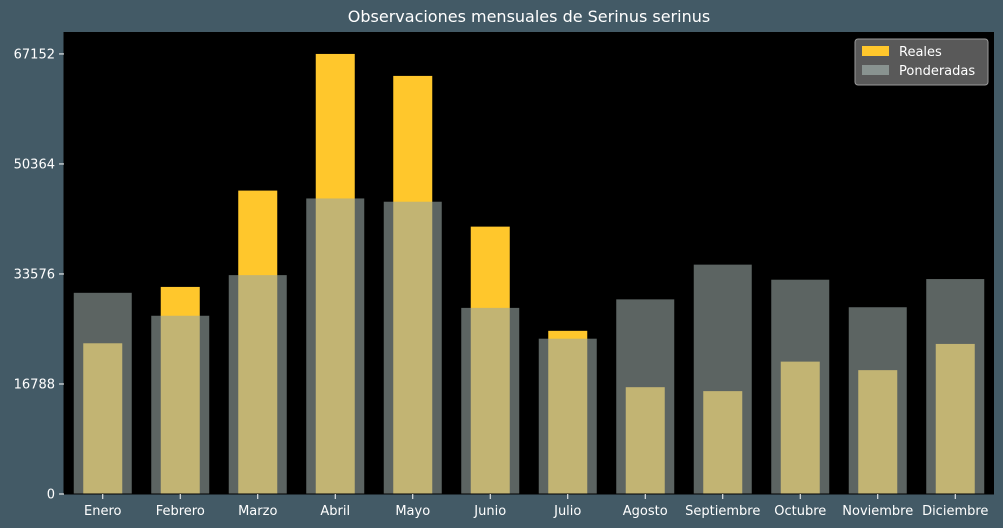 This screenshot has width=1003, height=528. Describe the element at coordinates (335, 511) in the screenshot. I see `x-tick-label-3: Abril` at that location.